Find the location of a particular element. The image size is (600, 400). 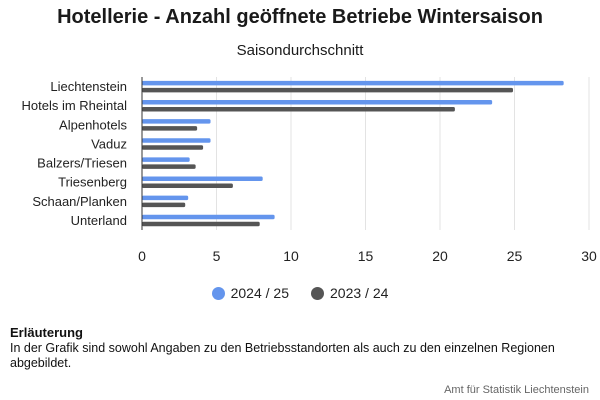

source-credit: Amt für Statistik Liechtenstein is located at coordinates (516, 390).